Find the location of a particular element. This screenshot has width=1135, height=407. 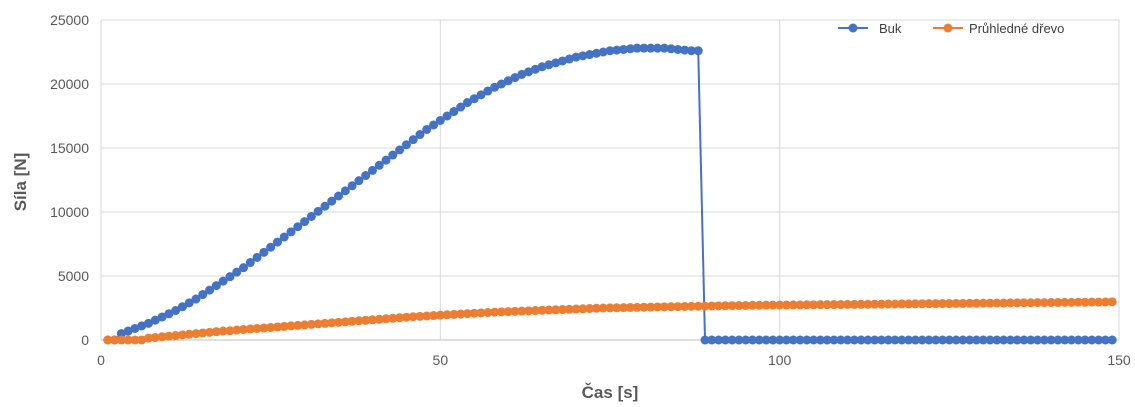

legend: Buk Průhledné dřevo is located at coordinates (951, 28).